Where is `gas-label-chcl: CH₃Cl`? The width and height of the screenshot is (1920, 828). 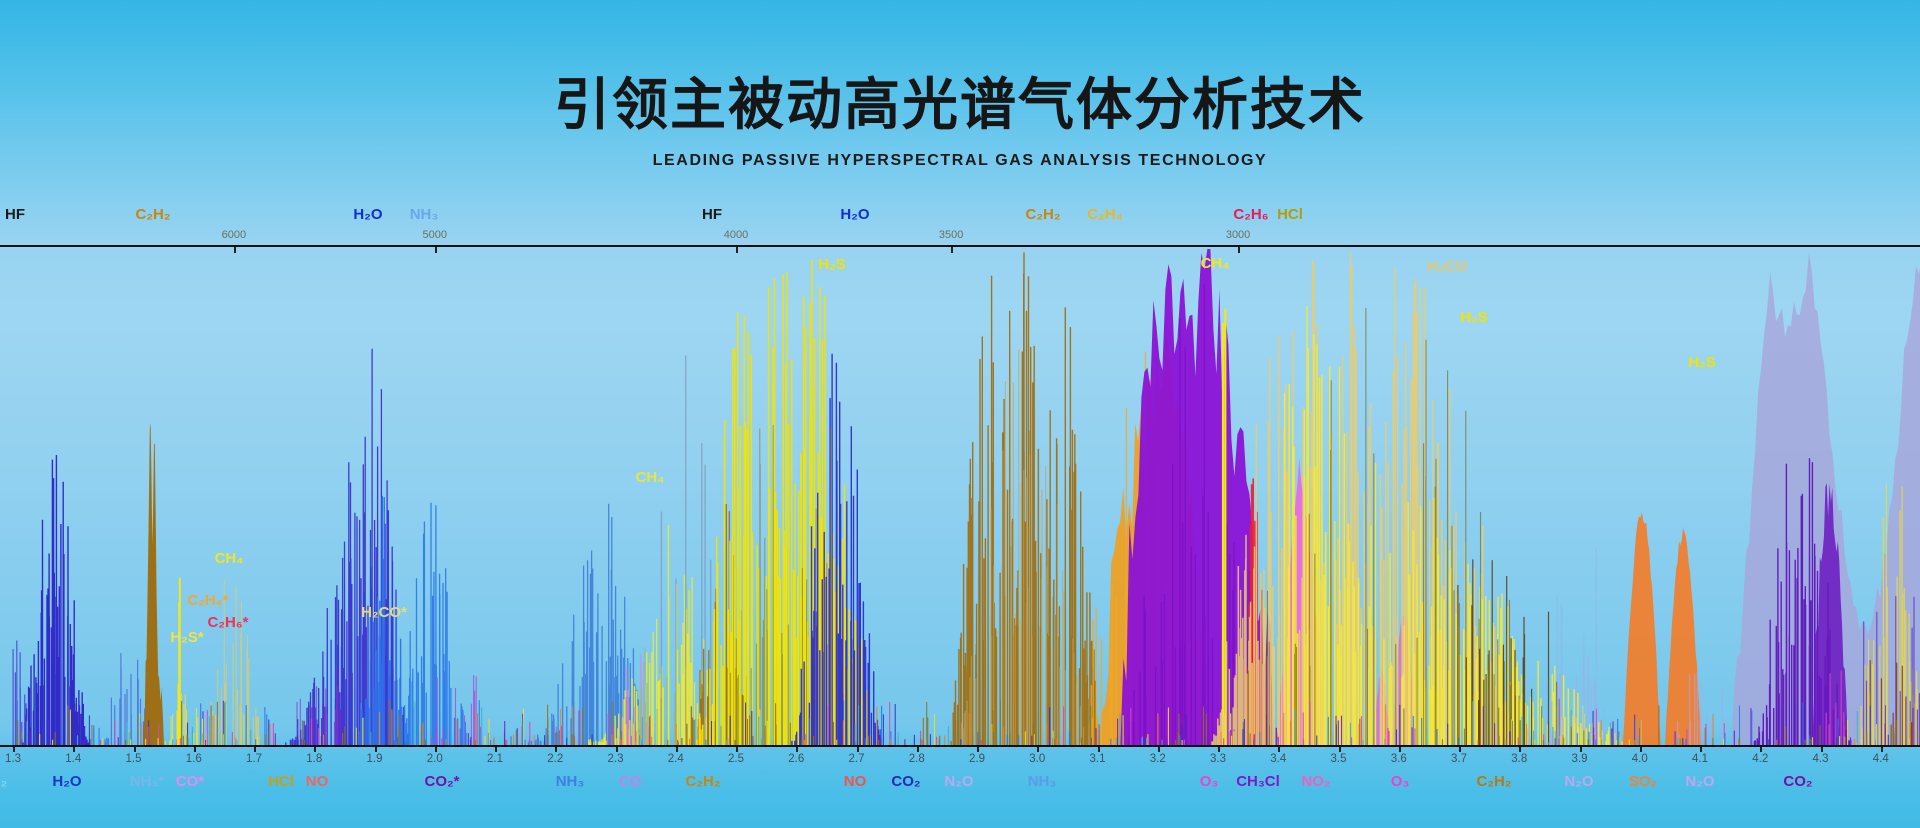 gas-label-chcl: CH₃Cl is located at coordinates (1258, 781).